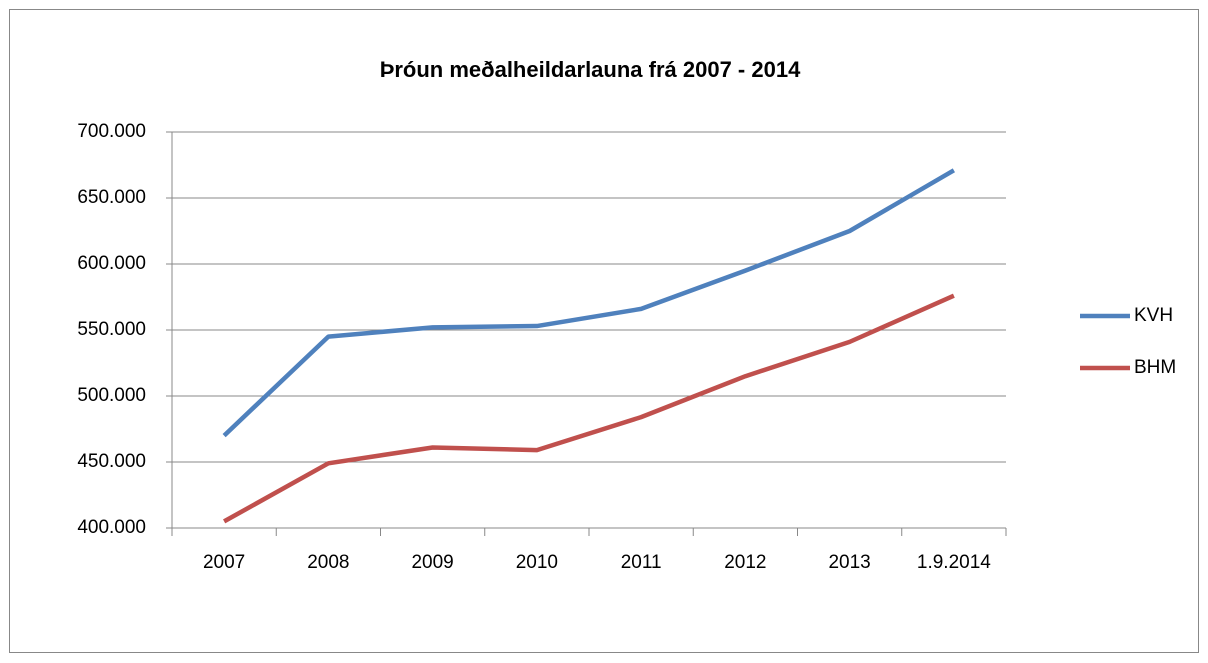 The image size is (1208, 663). What do you see at coordinates (111, 197) in the screenshot?
I see `y-tick-label: 650.000` at bounding box center [111, 197].